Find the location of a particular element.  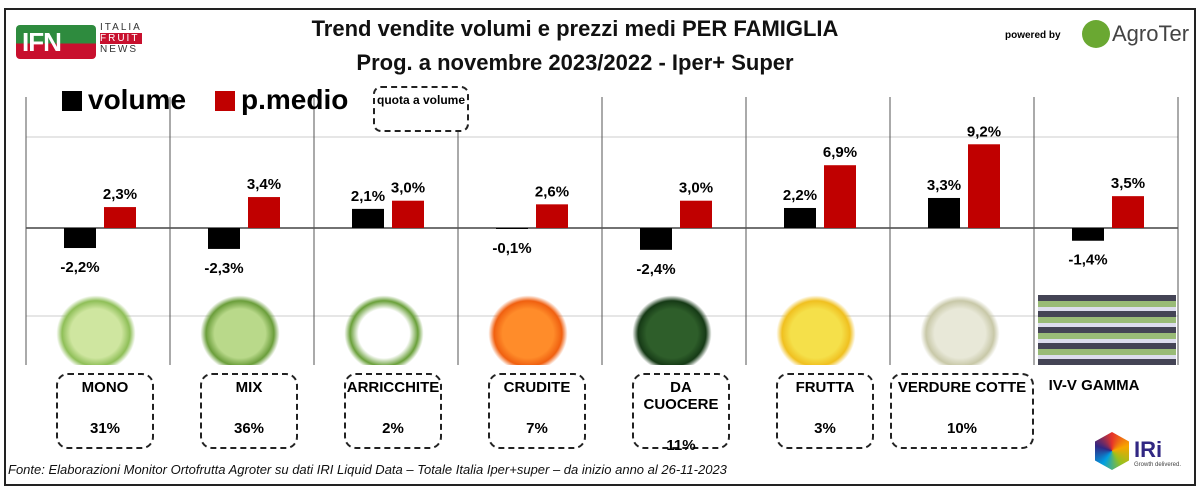

iri-logo: IRi is located at coordinates (1148, 449).